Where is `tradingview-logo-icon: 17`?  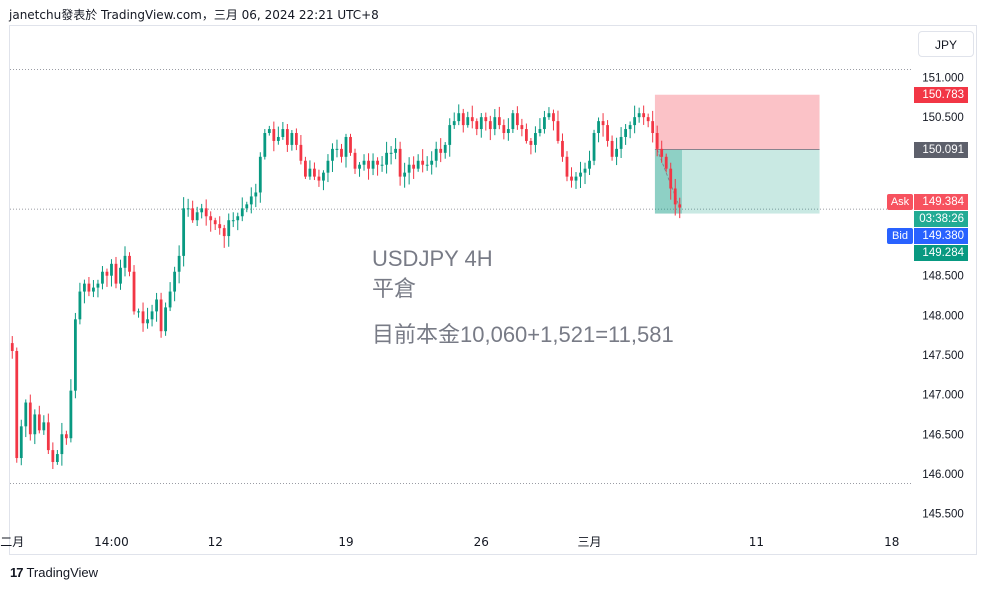 tradingview-logo-icon: 17 is located at coordinates (17, 572).